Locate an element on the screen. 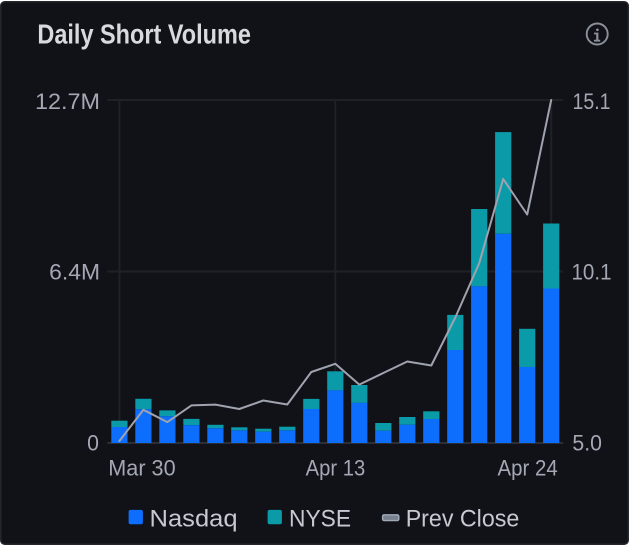 This screenshot has width=630, height=546. svg-text: Apr 13 is located at coordinates (336, 467).